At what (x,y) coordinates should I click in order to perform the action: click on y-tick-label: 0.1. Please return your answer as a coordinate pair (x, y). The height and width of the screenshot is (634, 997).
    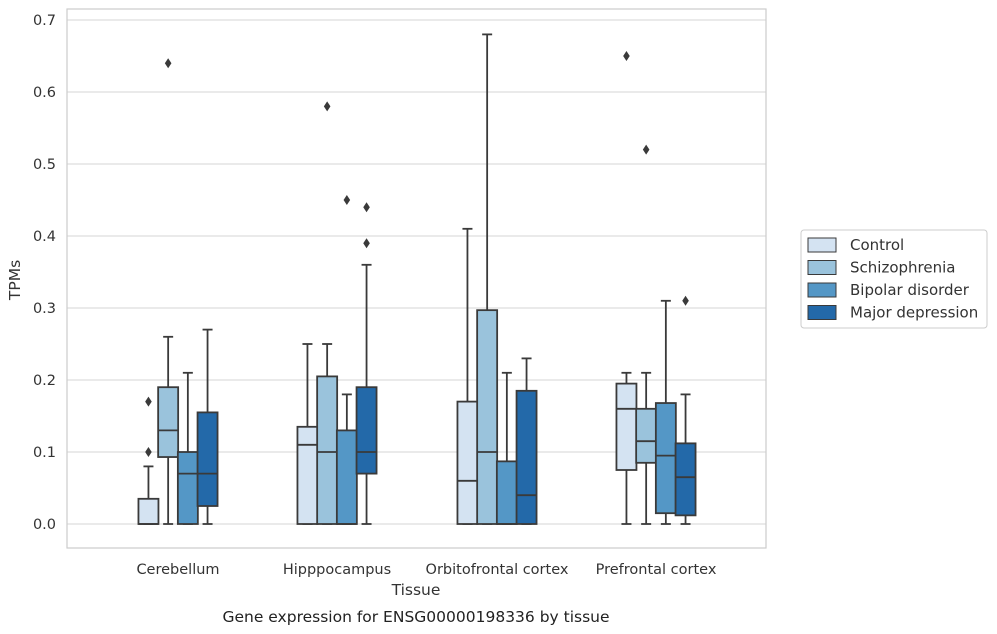
    Looking at the image, I should click on (44, 453).